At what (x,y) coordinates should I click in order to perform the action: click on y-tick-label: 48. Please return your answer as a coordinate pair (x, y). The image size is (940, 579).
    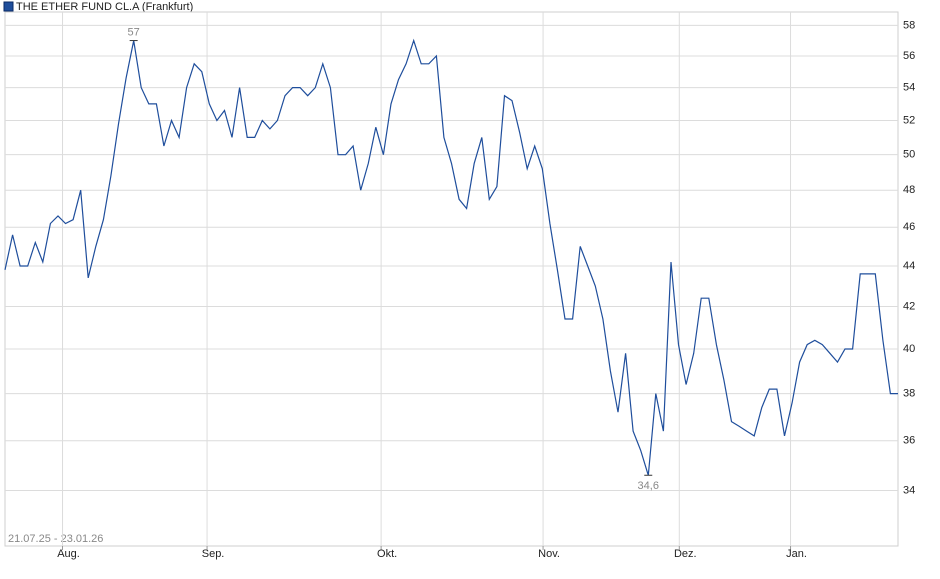
    Looking at the image, I should click on (909, 190).